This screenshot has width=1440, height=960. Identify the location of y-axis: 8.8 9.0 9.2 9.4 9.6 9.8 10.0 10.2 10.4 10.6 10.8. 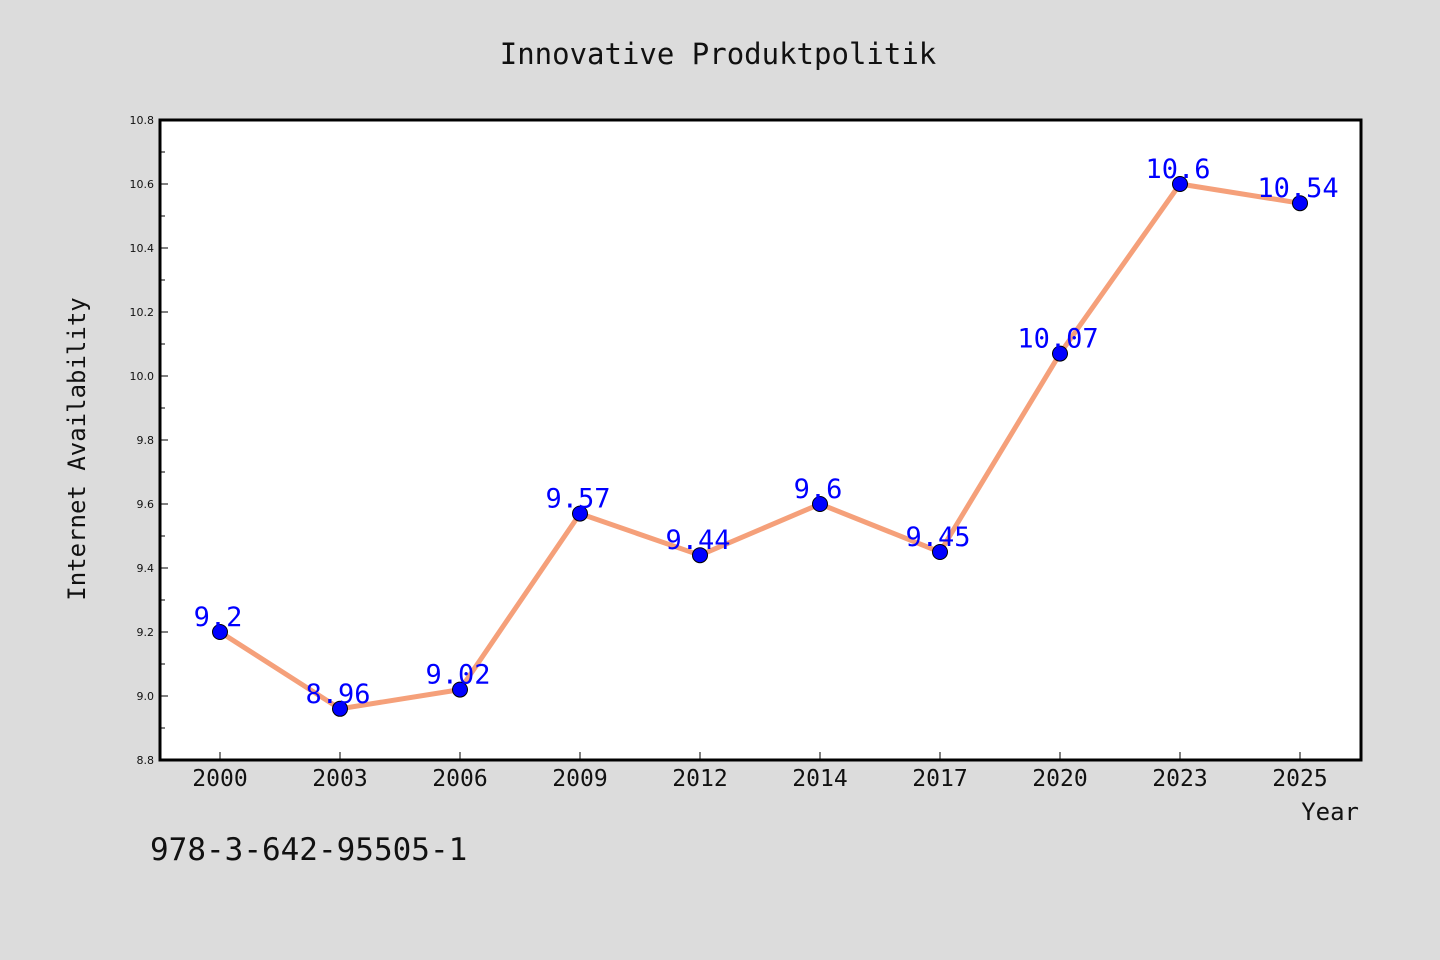
(149, 440).